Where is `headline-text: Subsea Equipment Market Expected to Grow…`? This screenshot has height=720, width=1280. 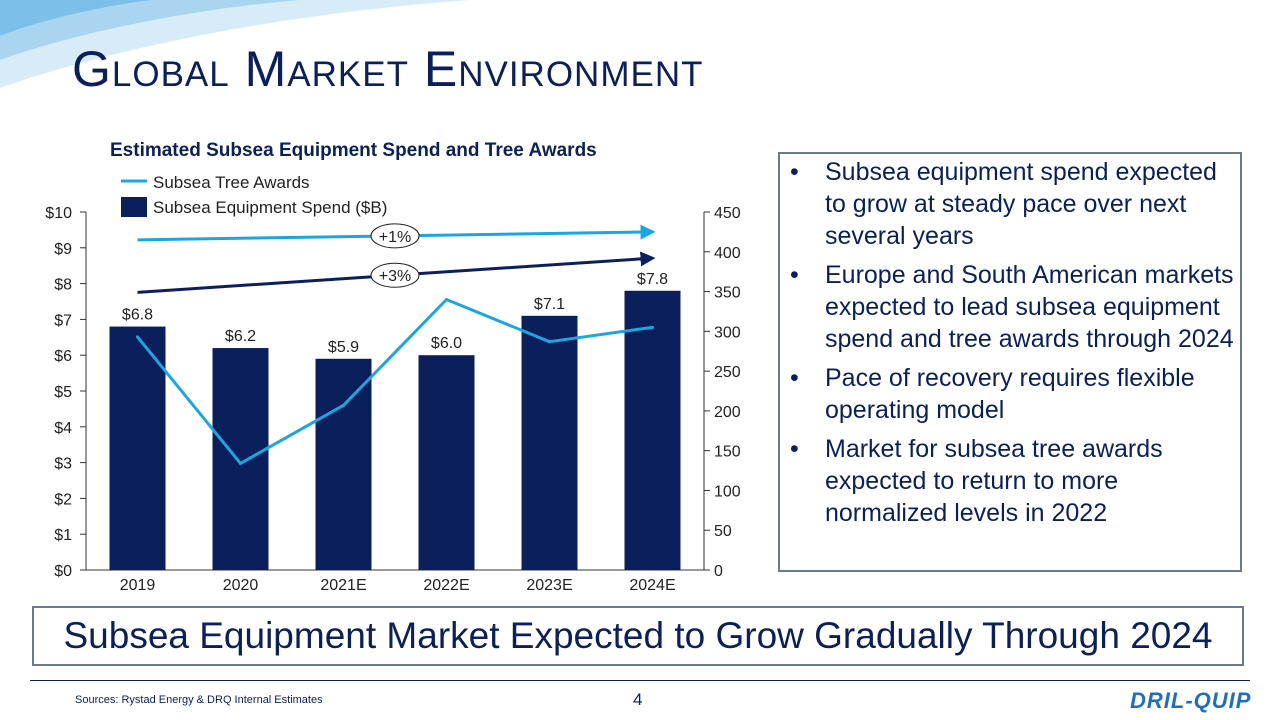 headline-text: Subsea Equipment Market Expected to Grow… is located at coordinates (638, 635).